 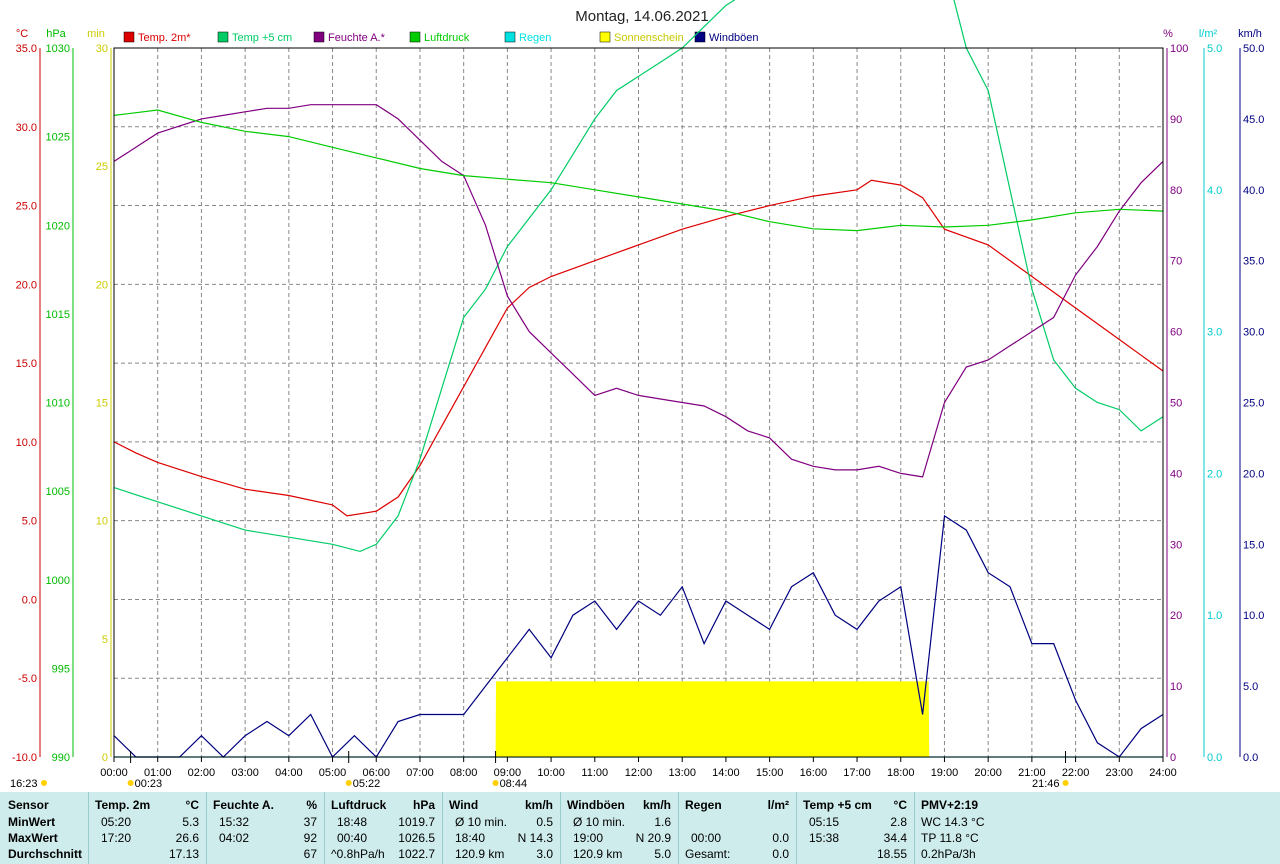 What do you see at coordinates (480, 854) in the screenshot?
I see `wind-distance: 120.9 km` at bounding box center [480, 854].